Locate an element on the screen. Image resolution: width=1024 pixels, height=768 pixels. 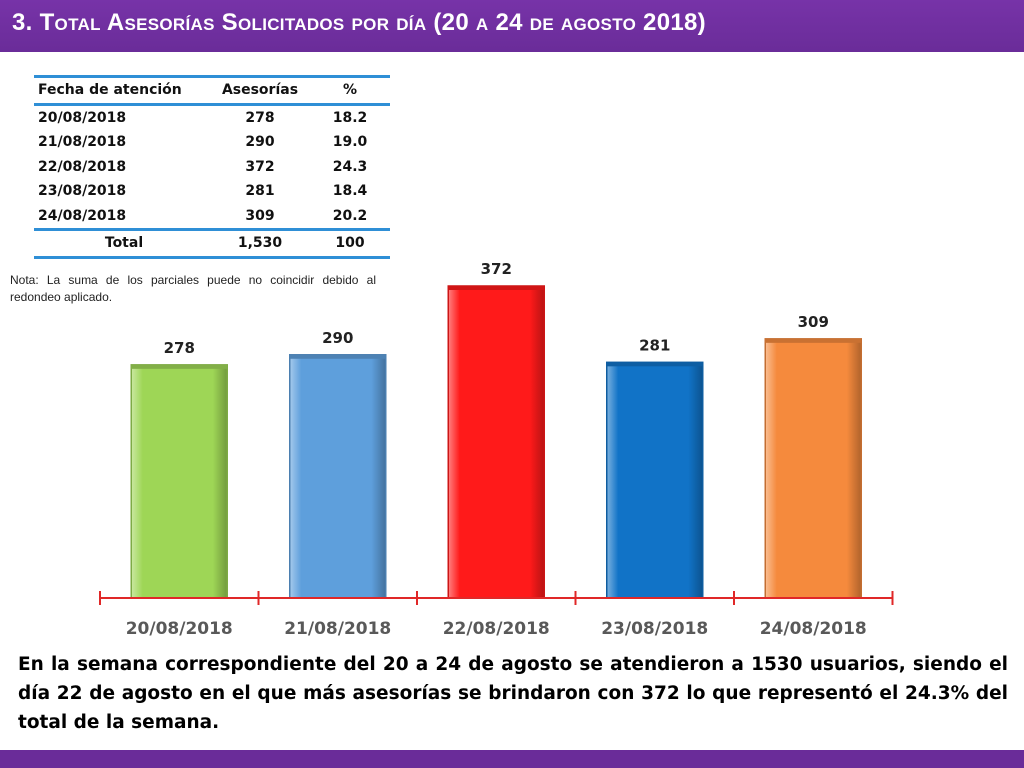
cell-count: 290 is located at coordinates (260, 142).